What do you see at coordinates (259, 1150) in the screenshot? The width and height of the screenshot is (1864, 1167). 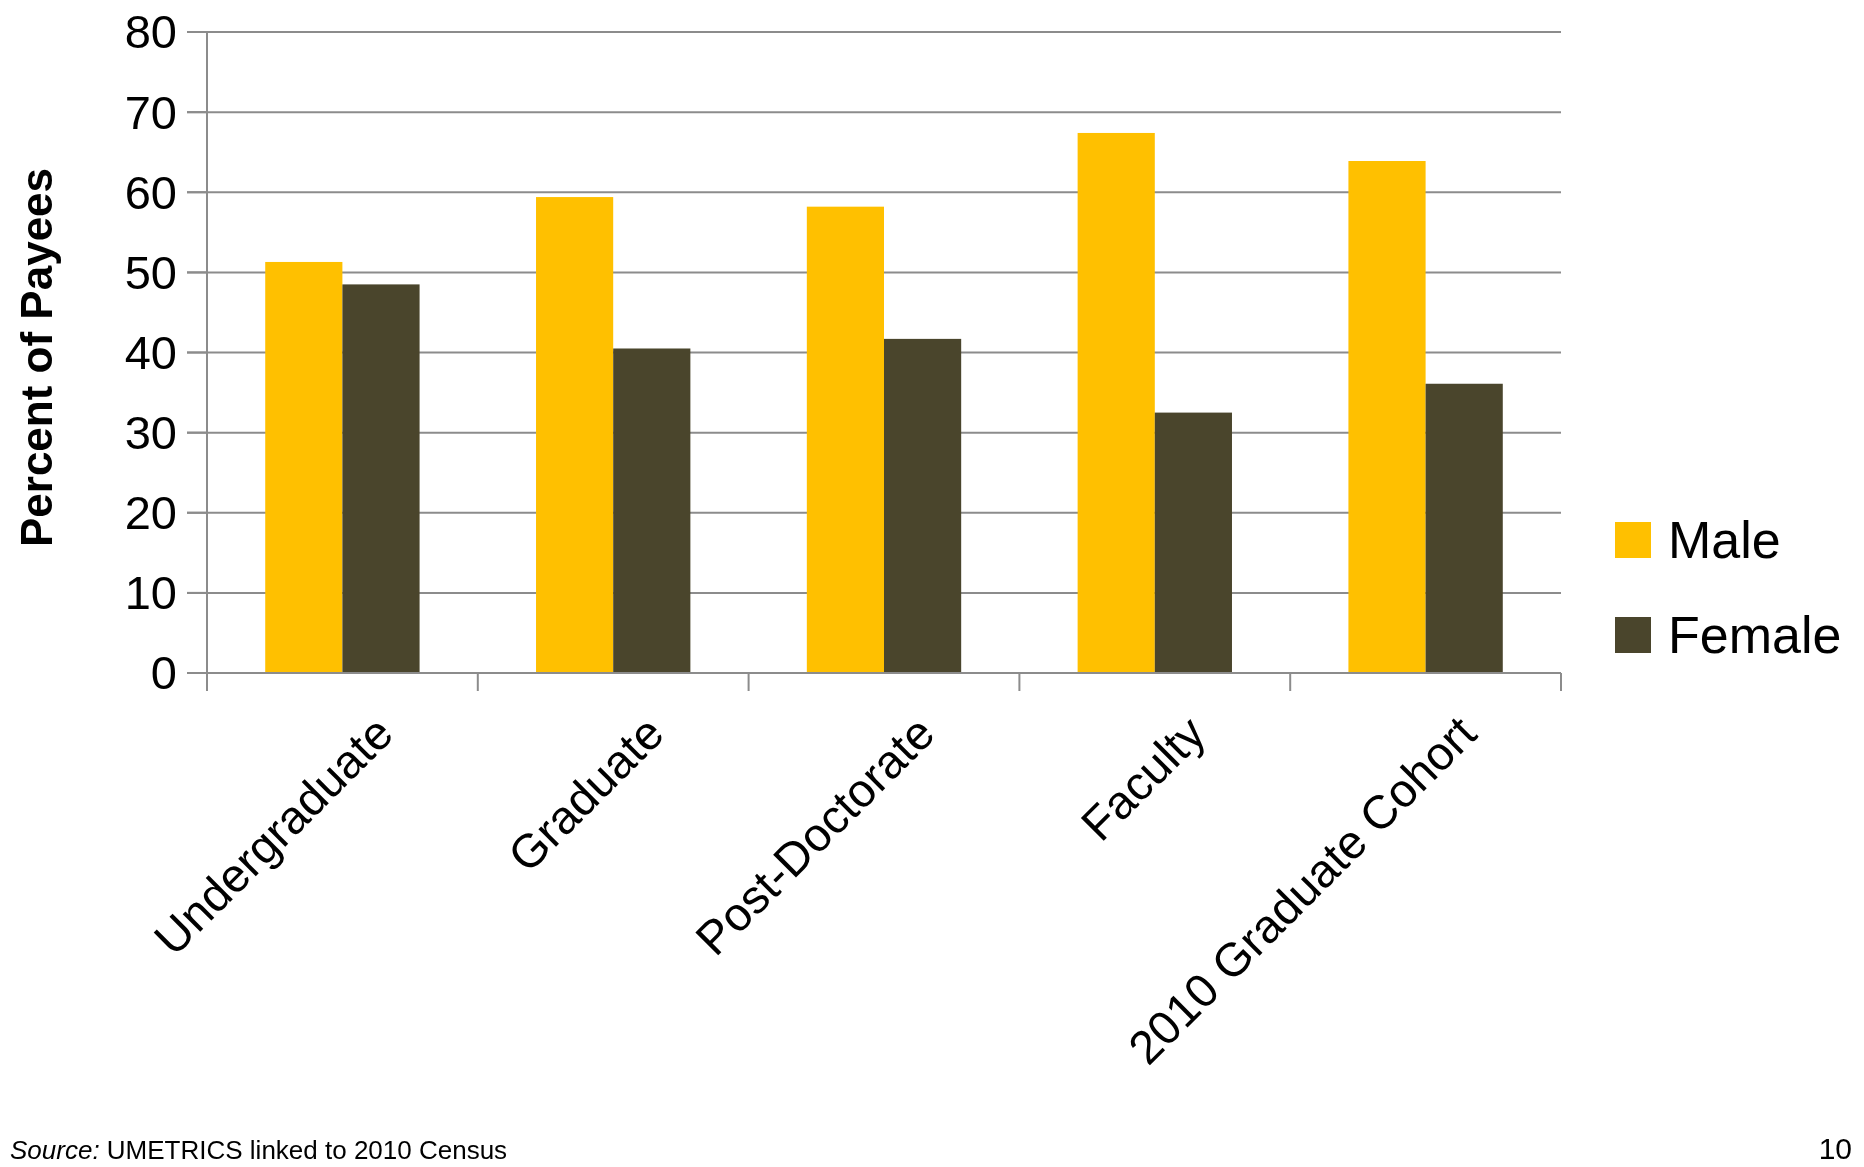 I see `source-note: Source: UMETRICS linked to 2010 Census` at bounding box center [259, 1150].